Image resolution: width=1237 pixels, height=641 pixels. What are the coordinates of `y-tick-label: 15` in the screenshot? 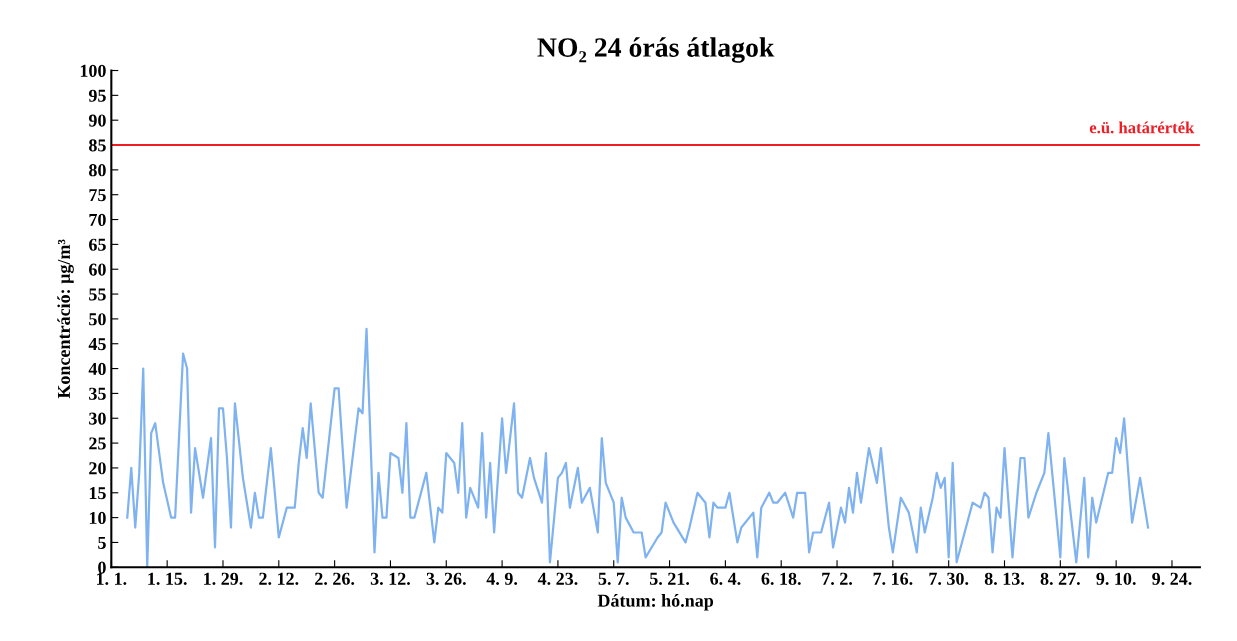 It's located at (97, 493).